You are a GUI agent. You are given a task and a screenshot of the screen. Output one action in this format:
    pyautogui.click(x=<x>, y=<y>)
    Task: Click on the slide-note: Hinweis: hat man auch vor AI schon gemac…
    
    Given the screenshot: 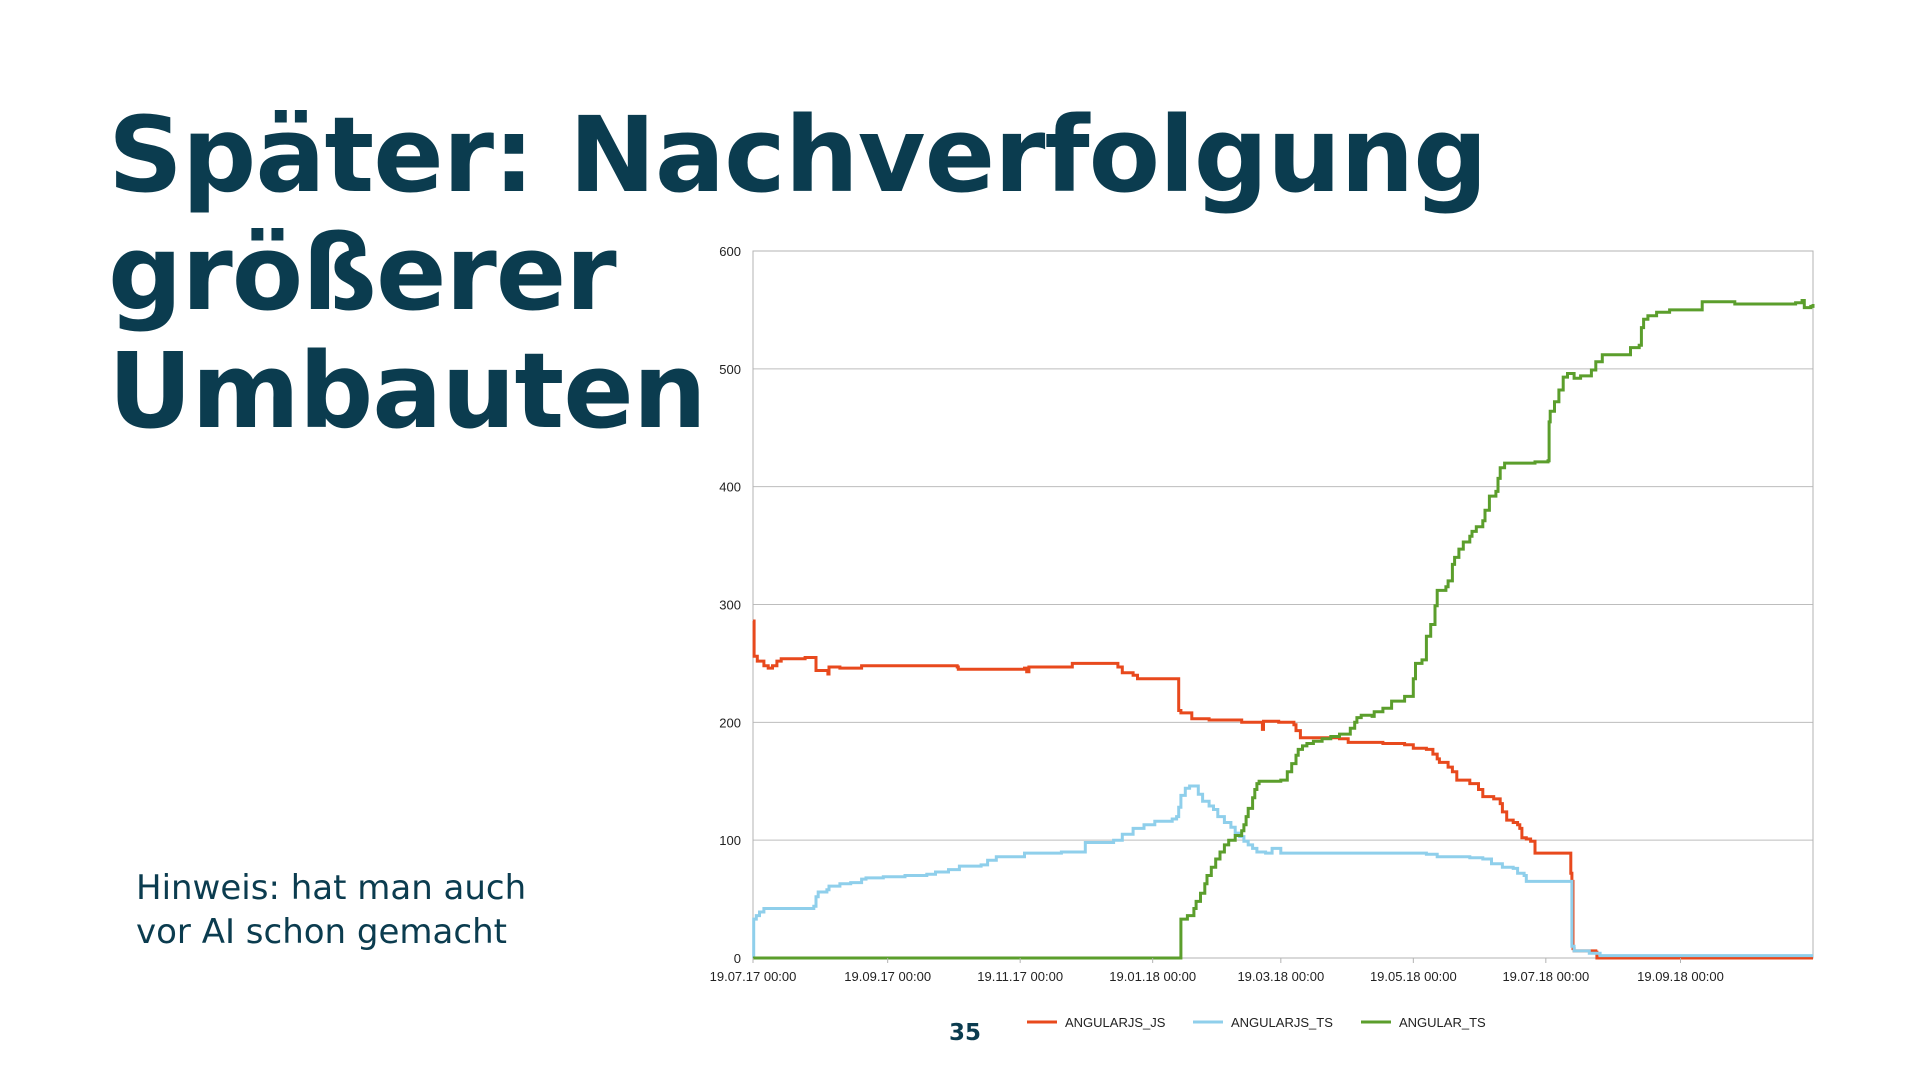 What is the action you would take?
    pyautogui.click(x=366, y=910)
    